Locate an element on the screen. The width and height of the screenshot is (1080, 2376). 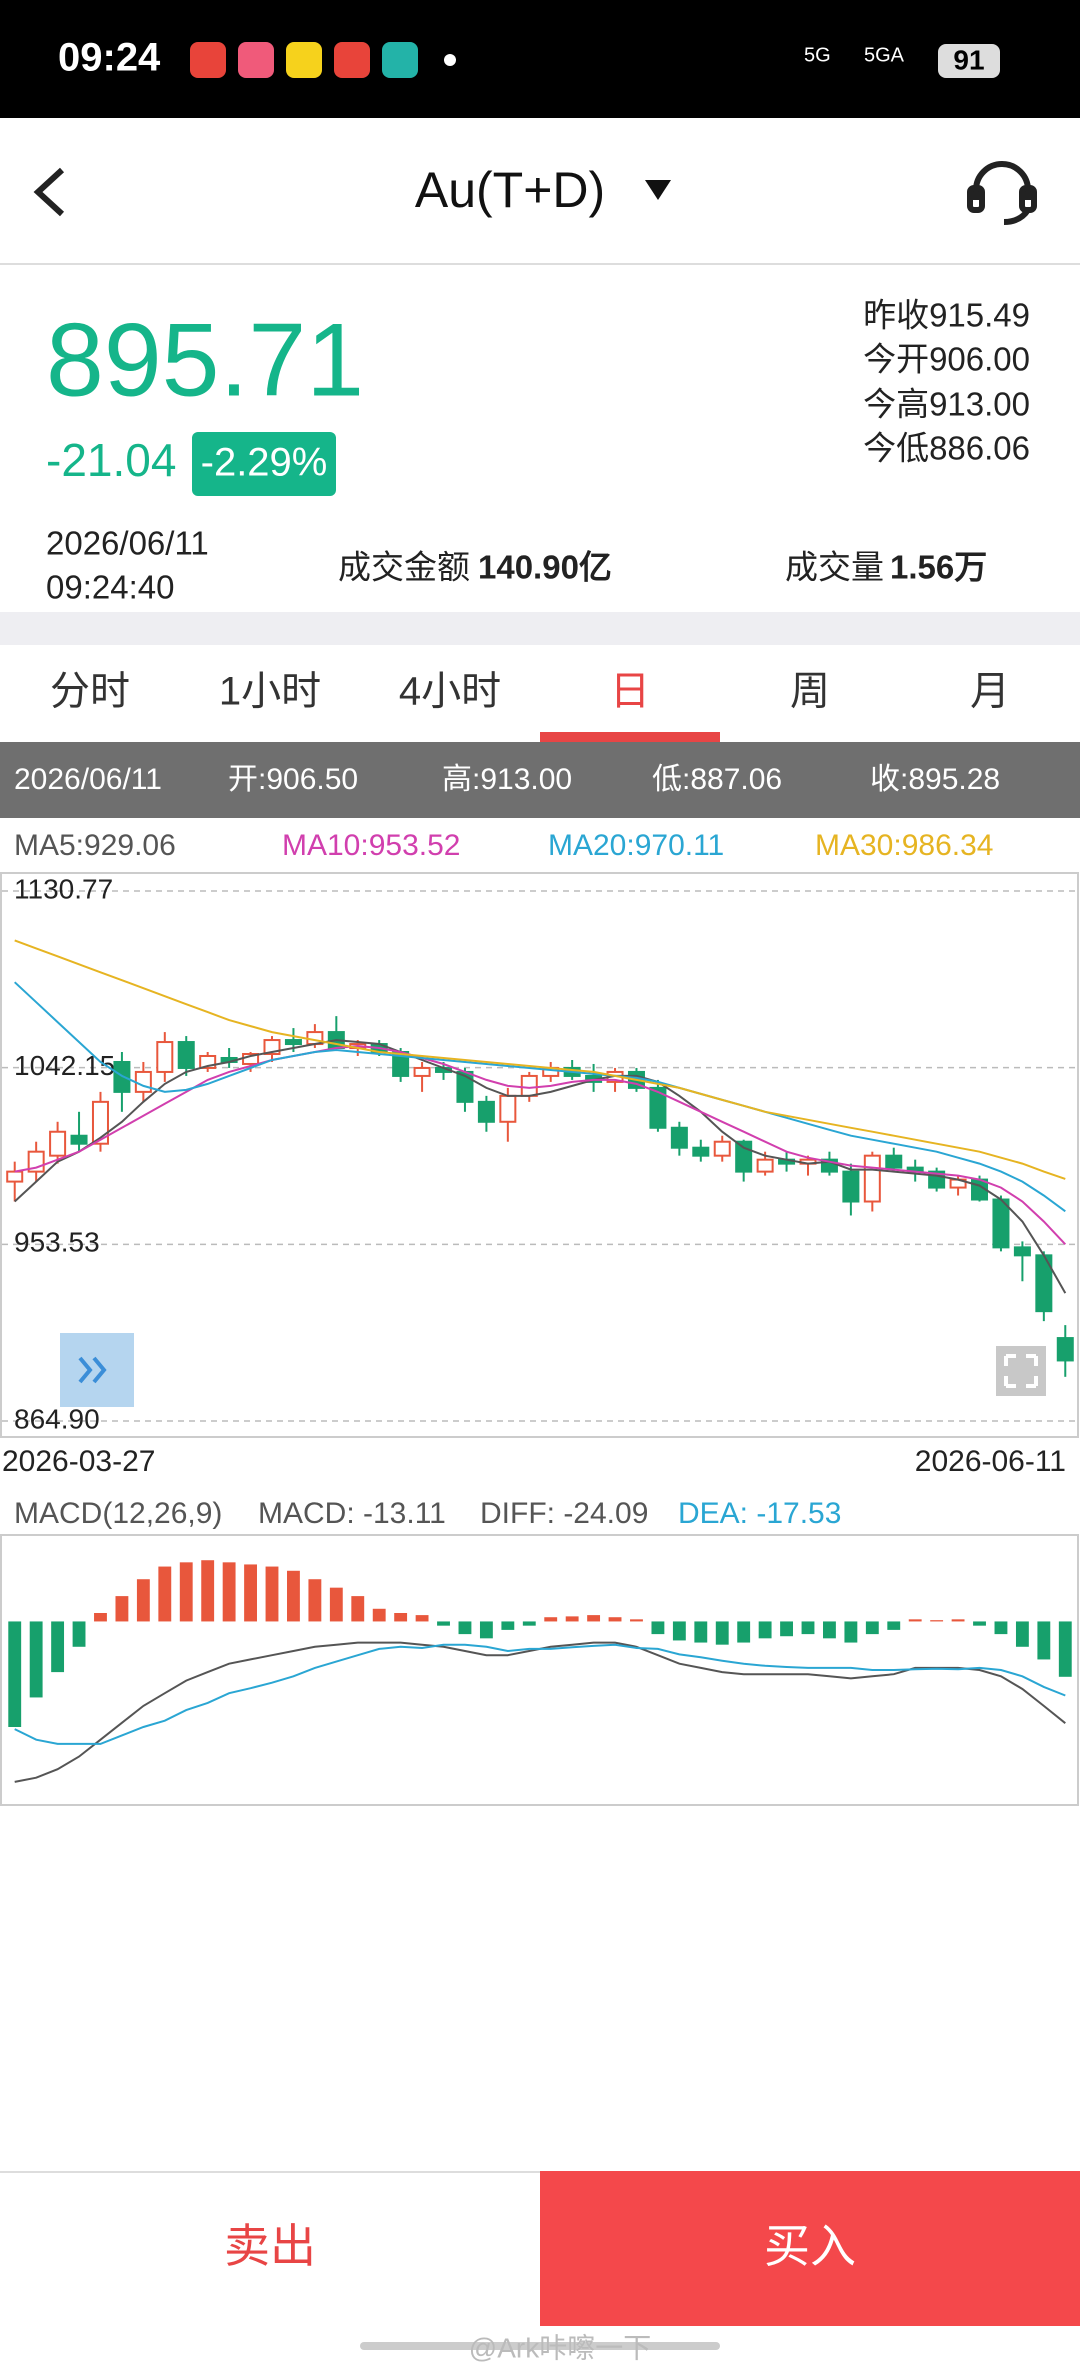
back-button is located at coordinates (49, 192).